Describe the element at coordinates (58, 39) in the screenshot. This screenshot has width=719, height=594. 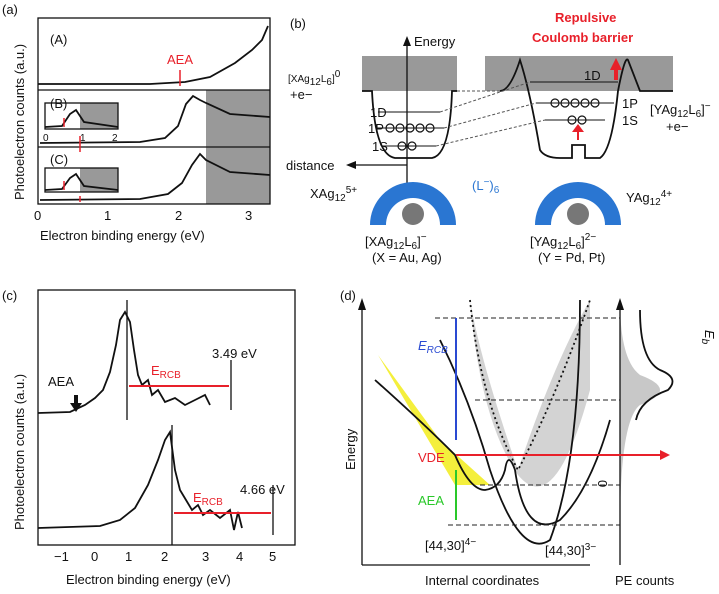
I see `label: (A)` at that location.